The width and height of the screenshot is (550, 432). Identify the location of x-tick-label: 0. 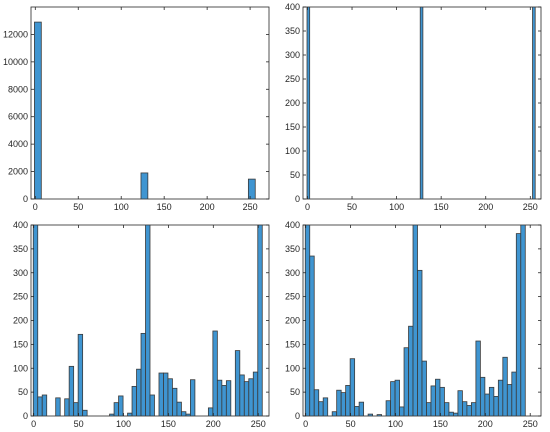
(307, 207).